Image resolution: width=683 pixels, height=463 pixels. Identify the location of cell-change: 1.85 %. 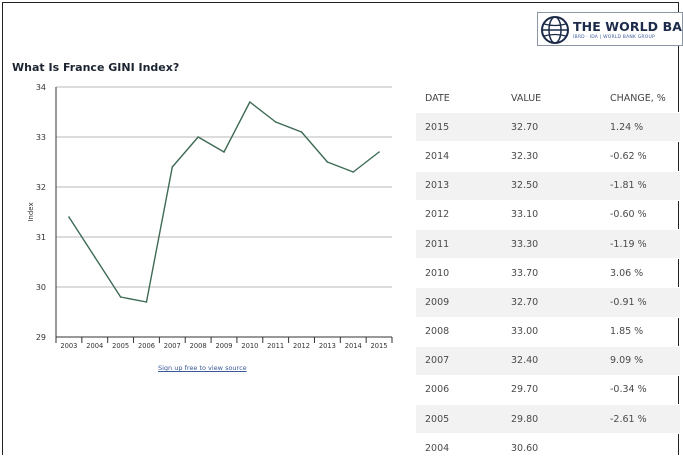
(644, 332).